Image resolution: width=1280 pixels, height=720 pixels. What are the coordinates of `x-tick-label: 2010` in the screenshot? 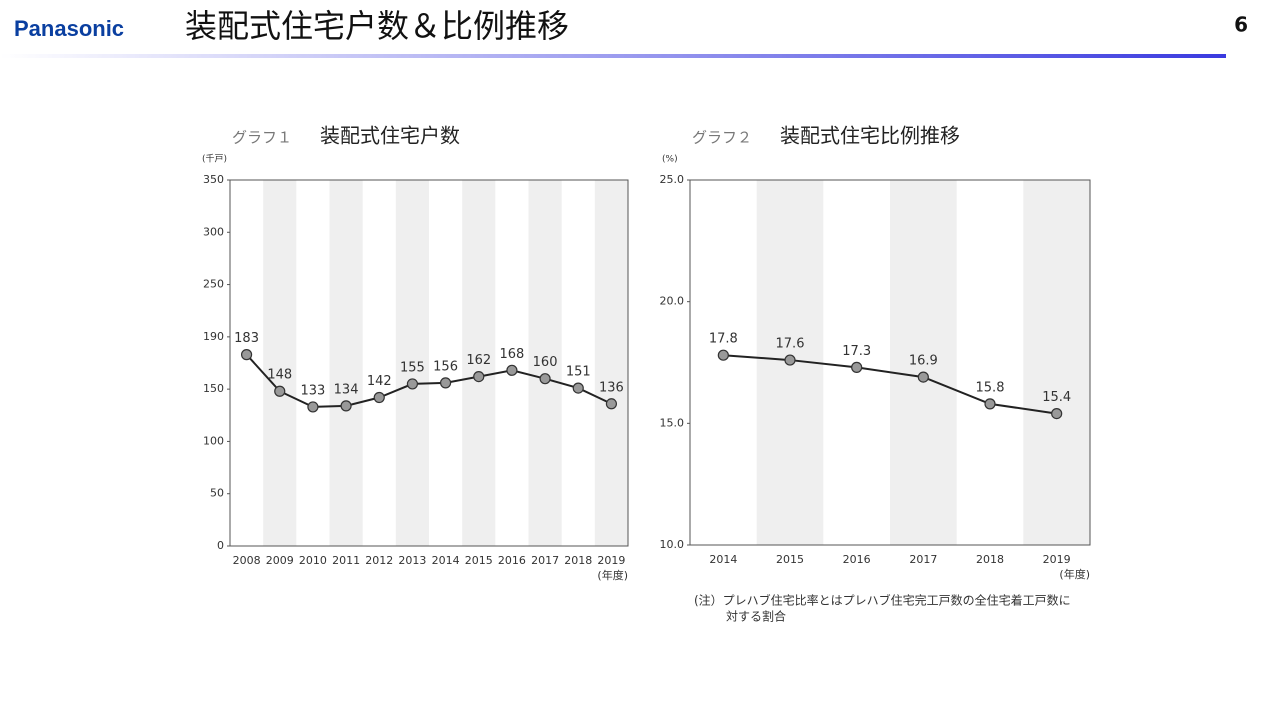 It's located at (313, 560).